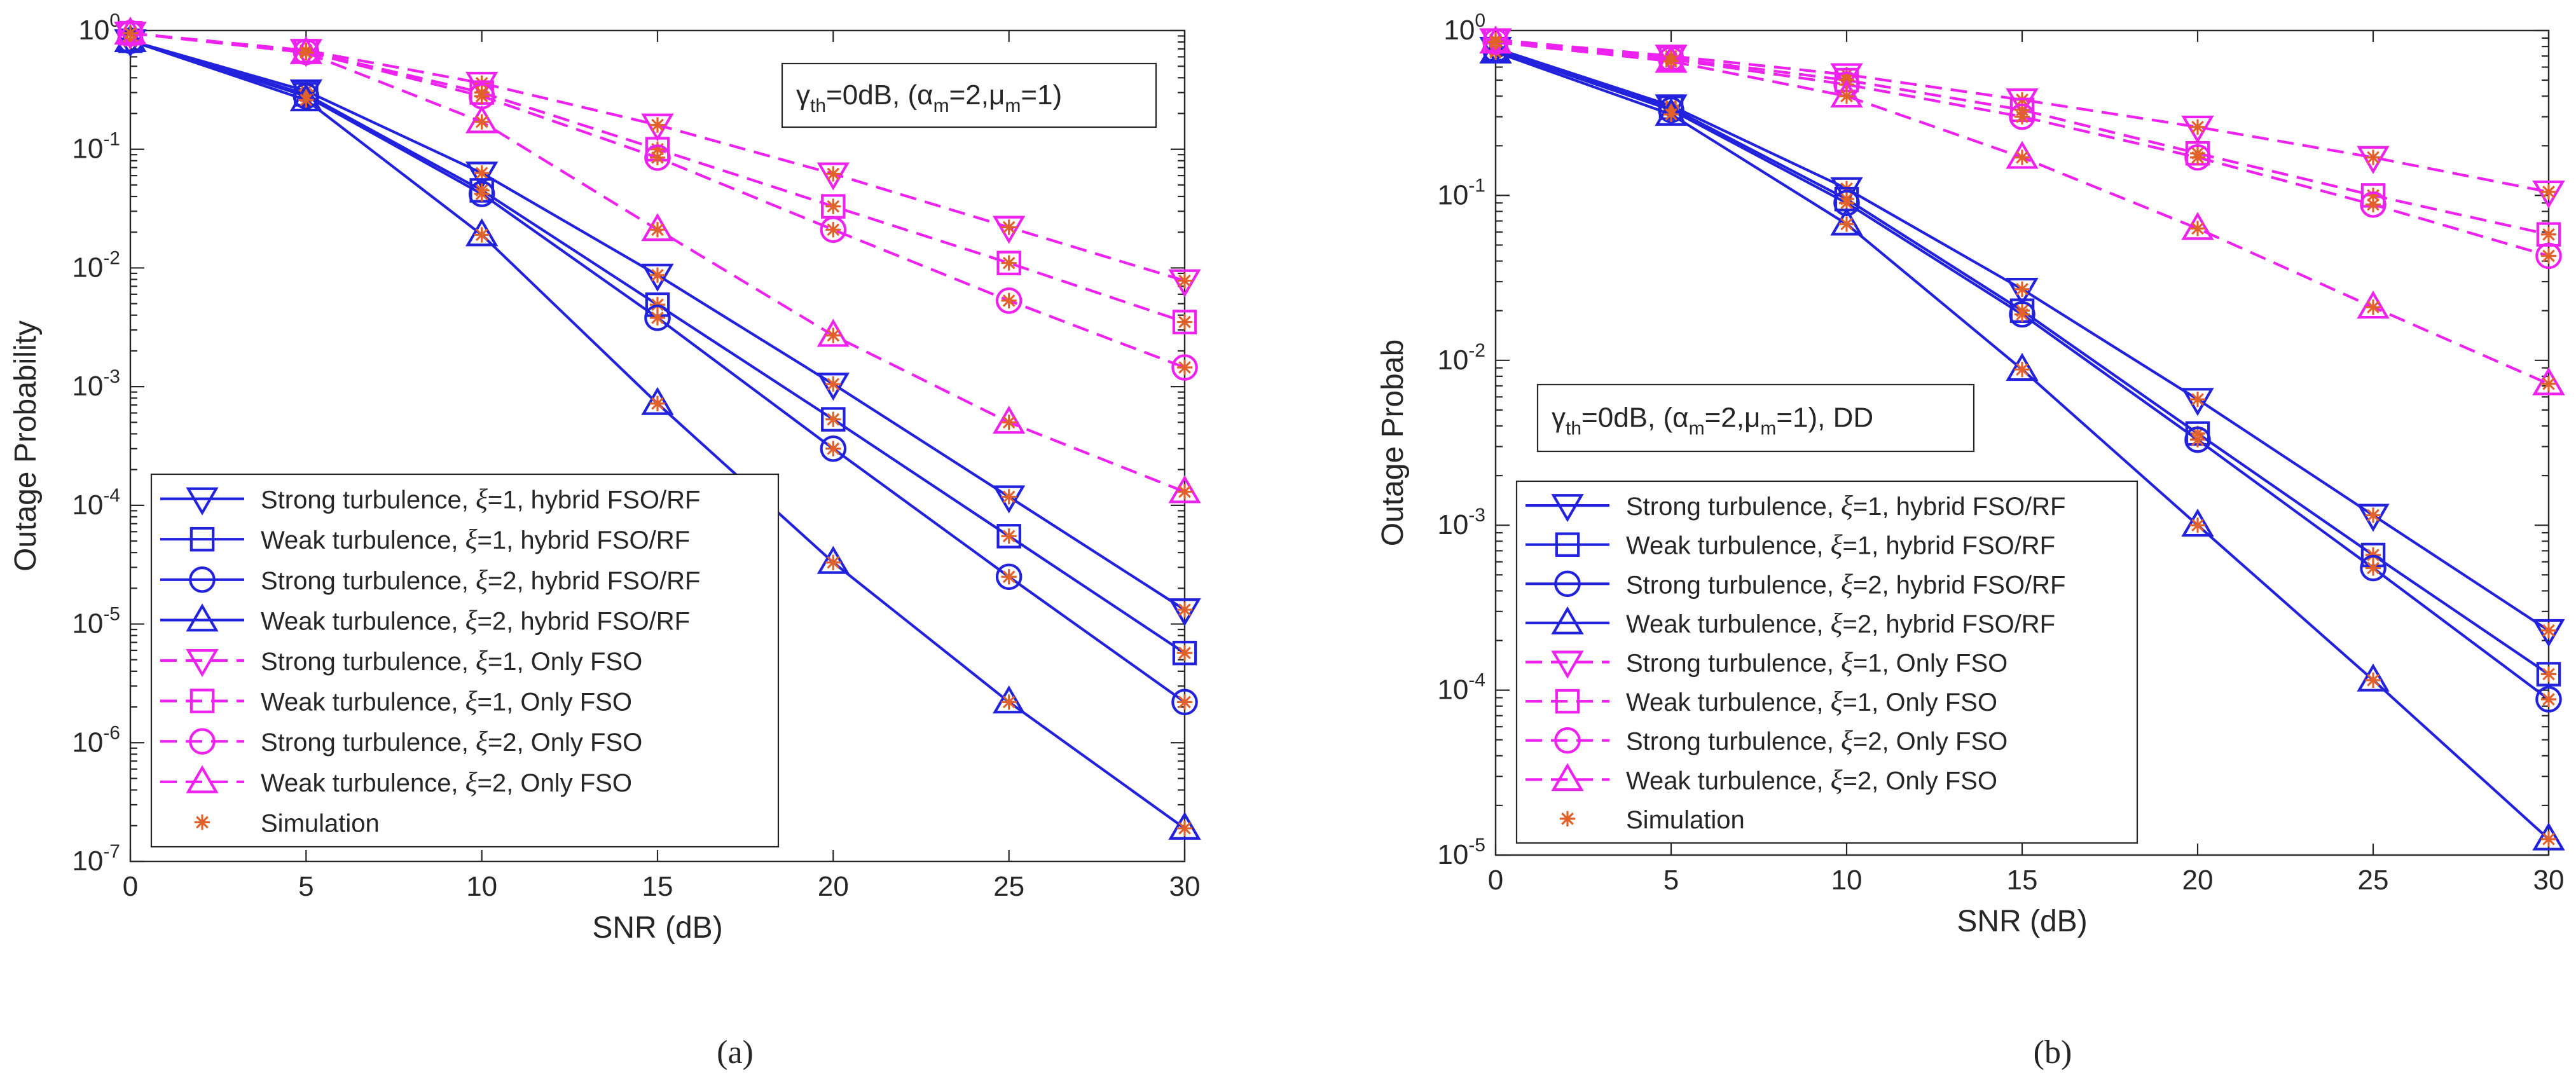 The image size is (2576, 1089). Describe the element at coordinates (1041, 95) in the screenshot. I see `annotation-text-part: =1)` at that location.